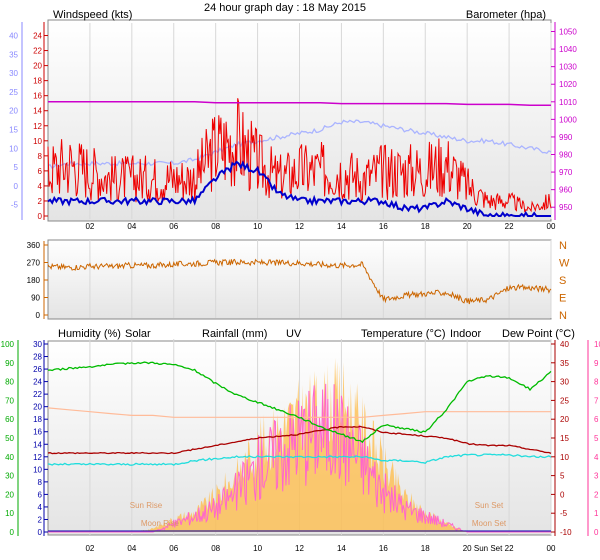 This screenshot has width=600, height=560. I want to click on tick-label-direction: 0, so click(38, 315).